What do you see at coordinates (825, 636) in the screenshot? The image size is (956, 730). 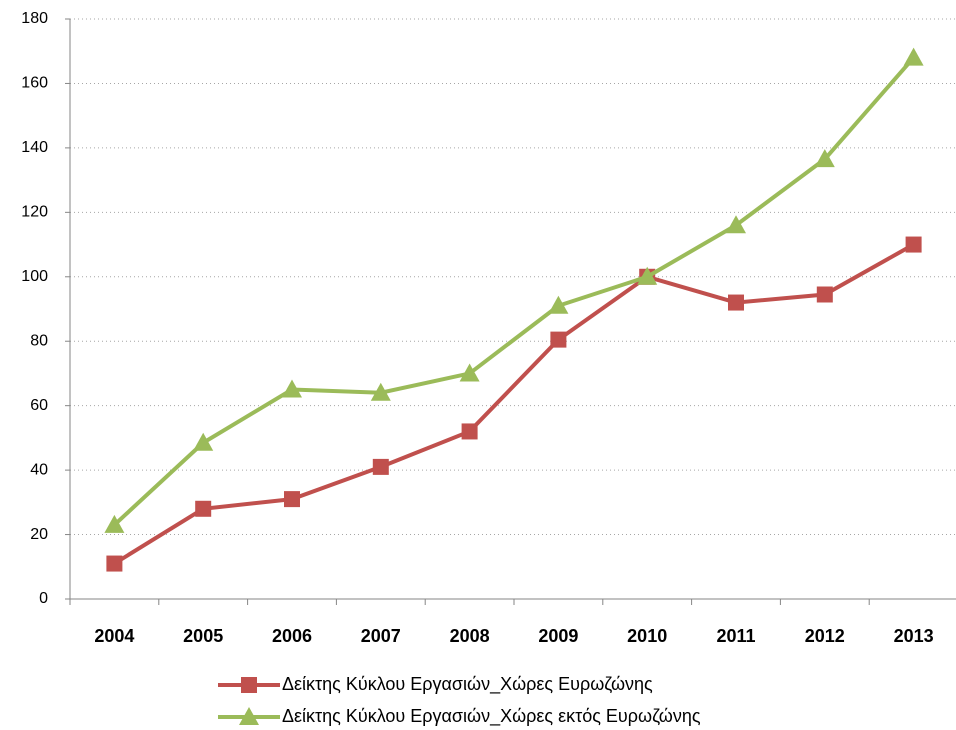 I see `x-tick-label: 2012` at bounding box center [825, 636].